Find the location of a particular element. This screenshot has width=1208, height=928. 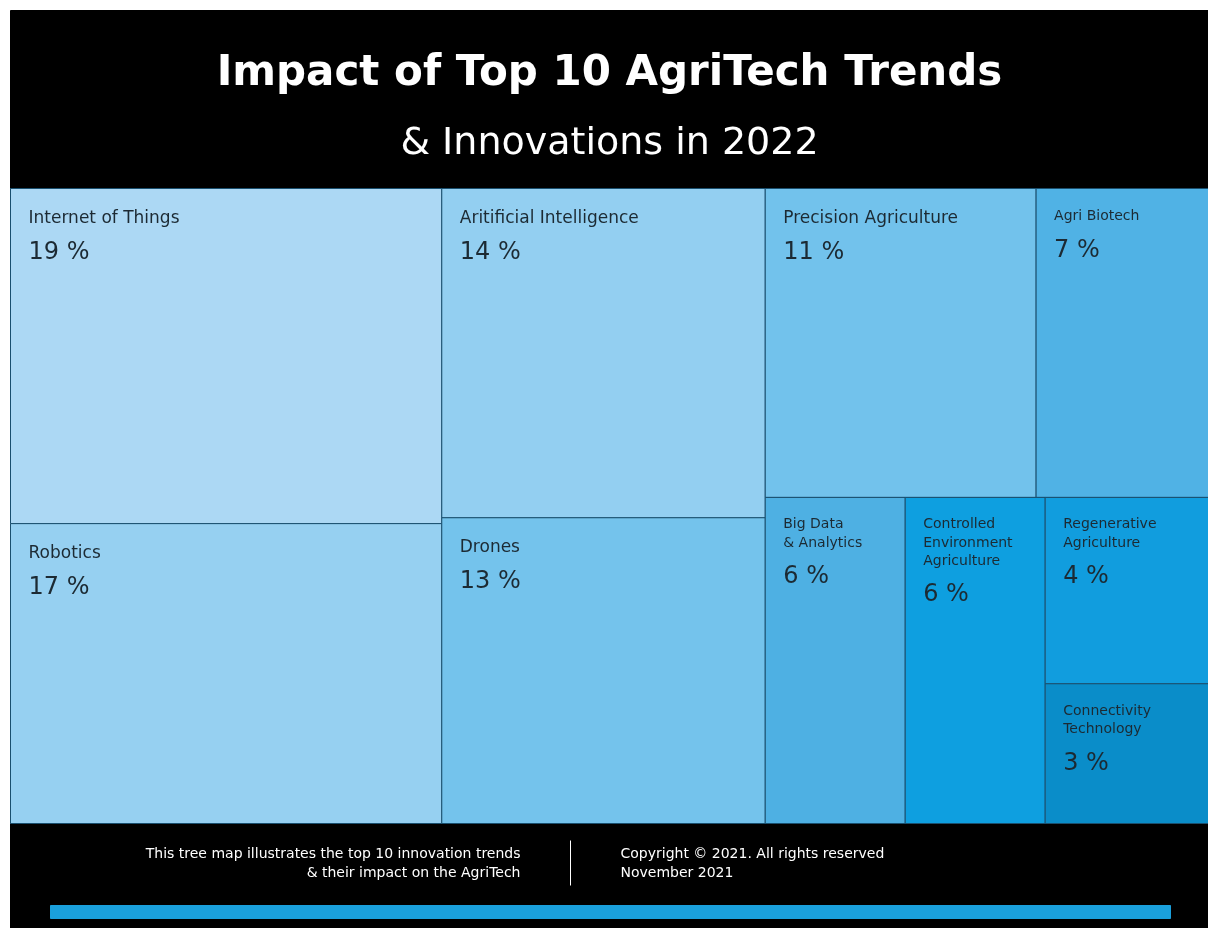

category-label: Agri Biotech is located at coordinates (1097, 214).